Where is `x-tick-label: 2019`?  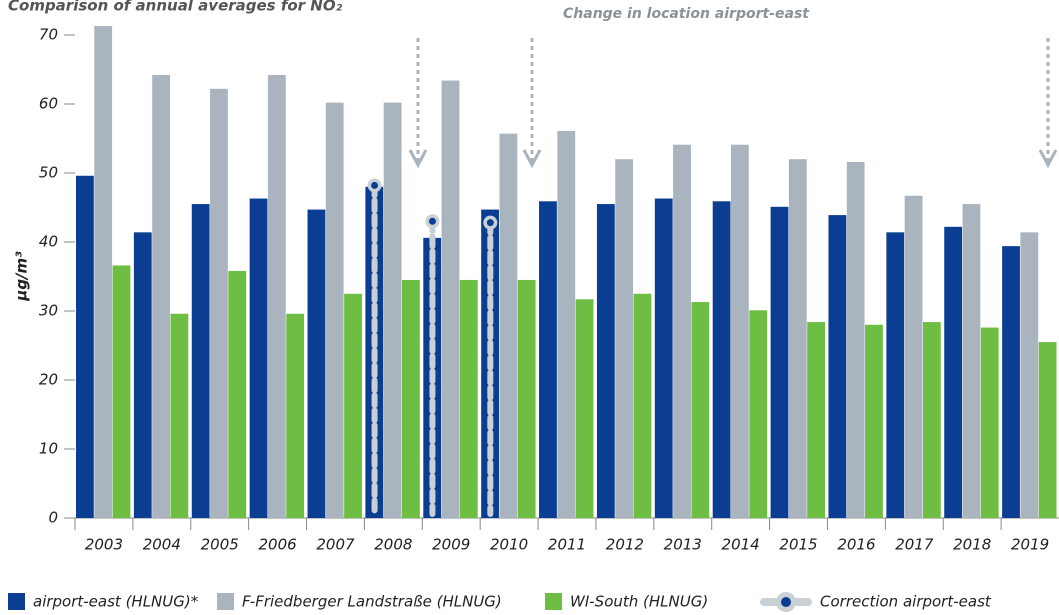 x-tick-label: 2019 is located at coordinates (1030, 545).